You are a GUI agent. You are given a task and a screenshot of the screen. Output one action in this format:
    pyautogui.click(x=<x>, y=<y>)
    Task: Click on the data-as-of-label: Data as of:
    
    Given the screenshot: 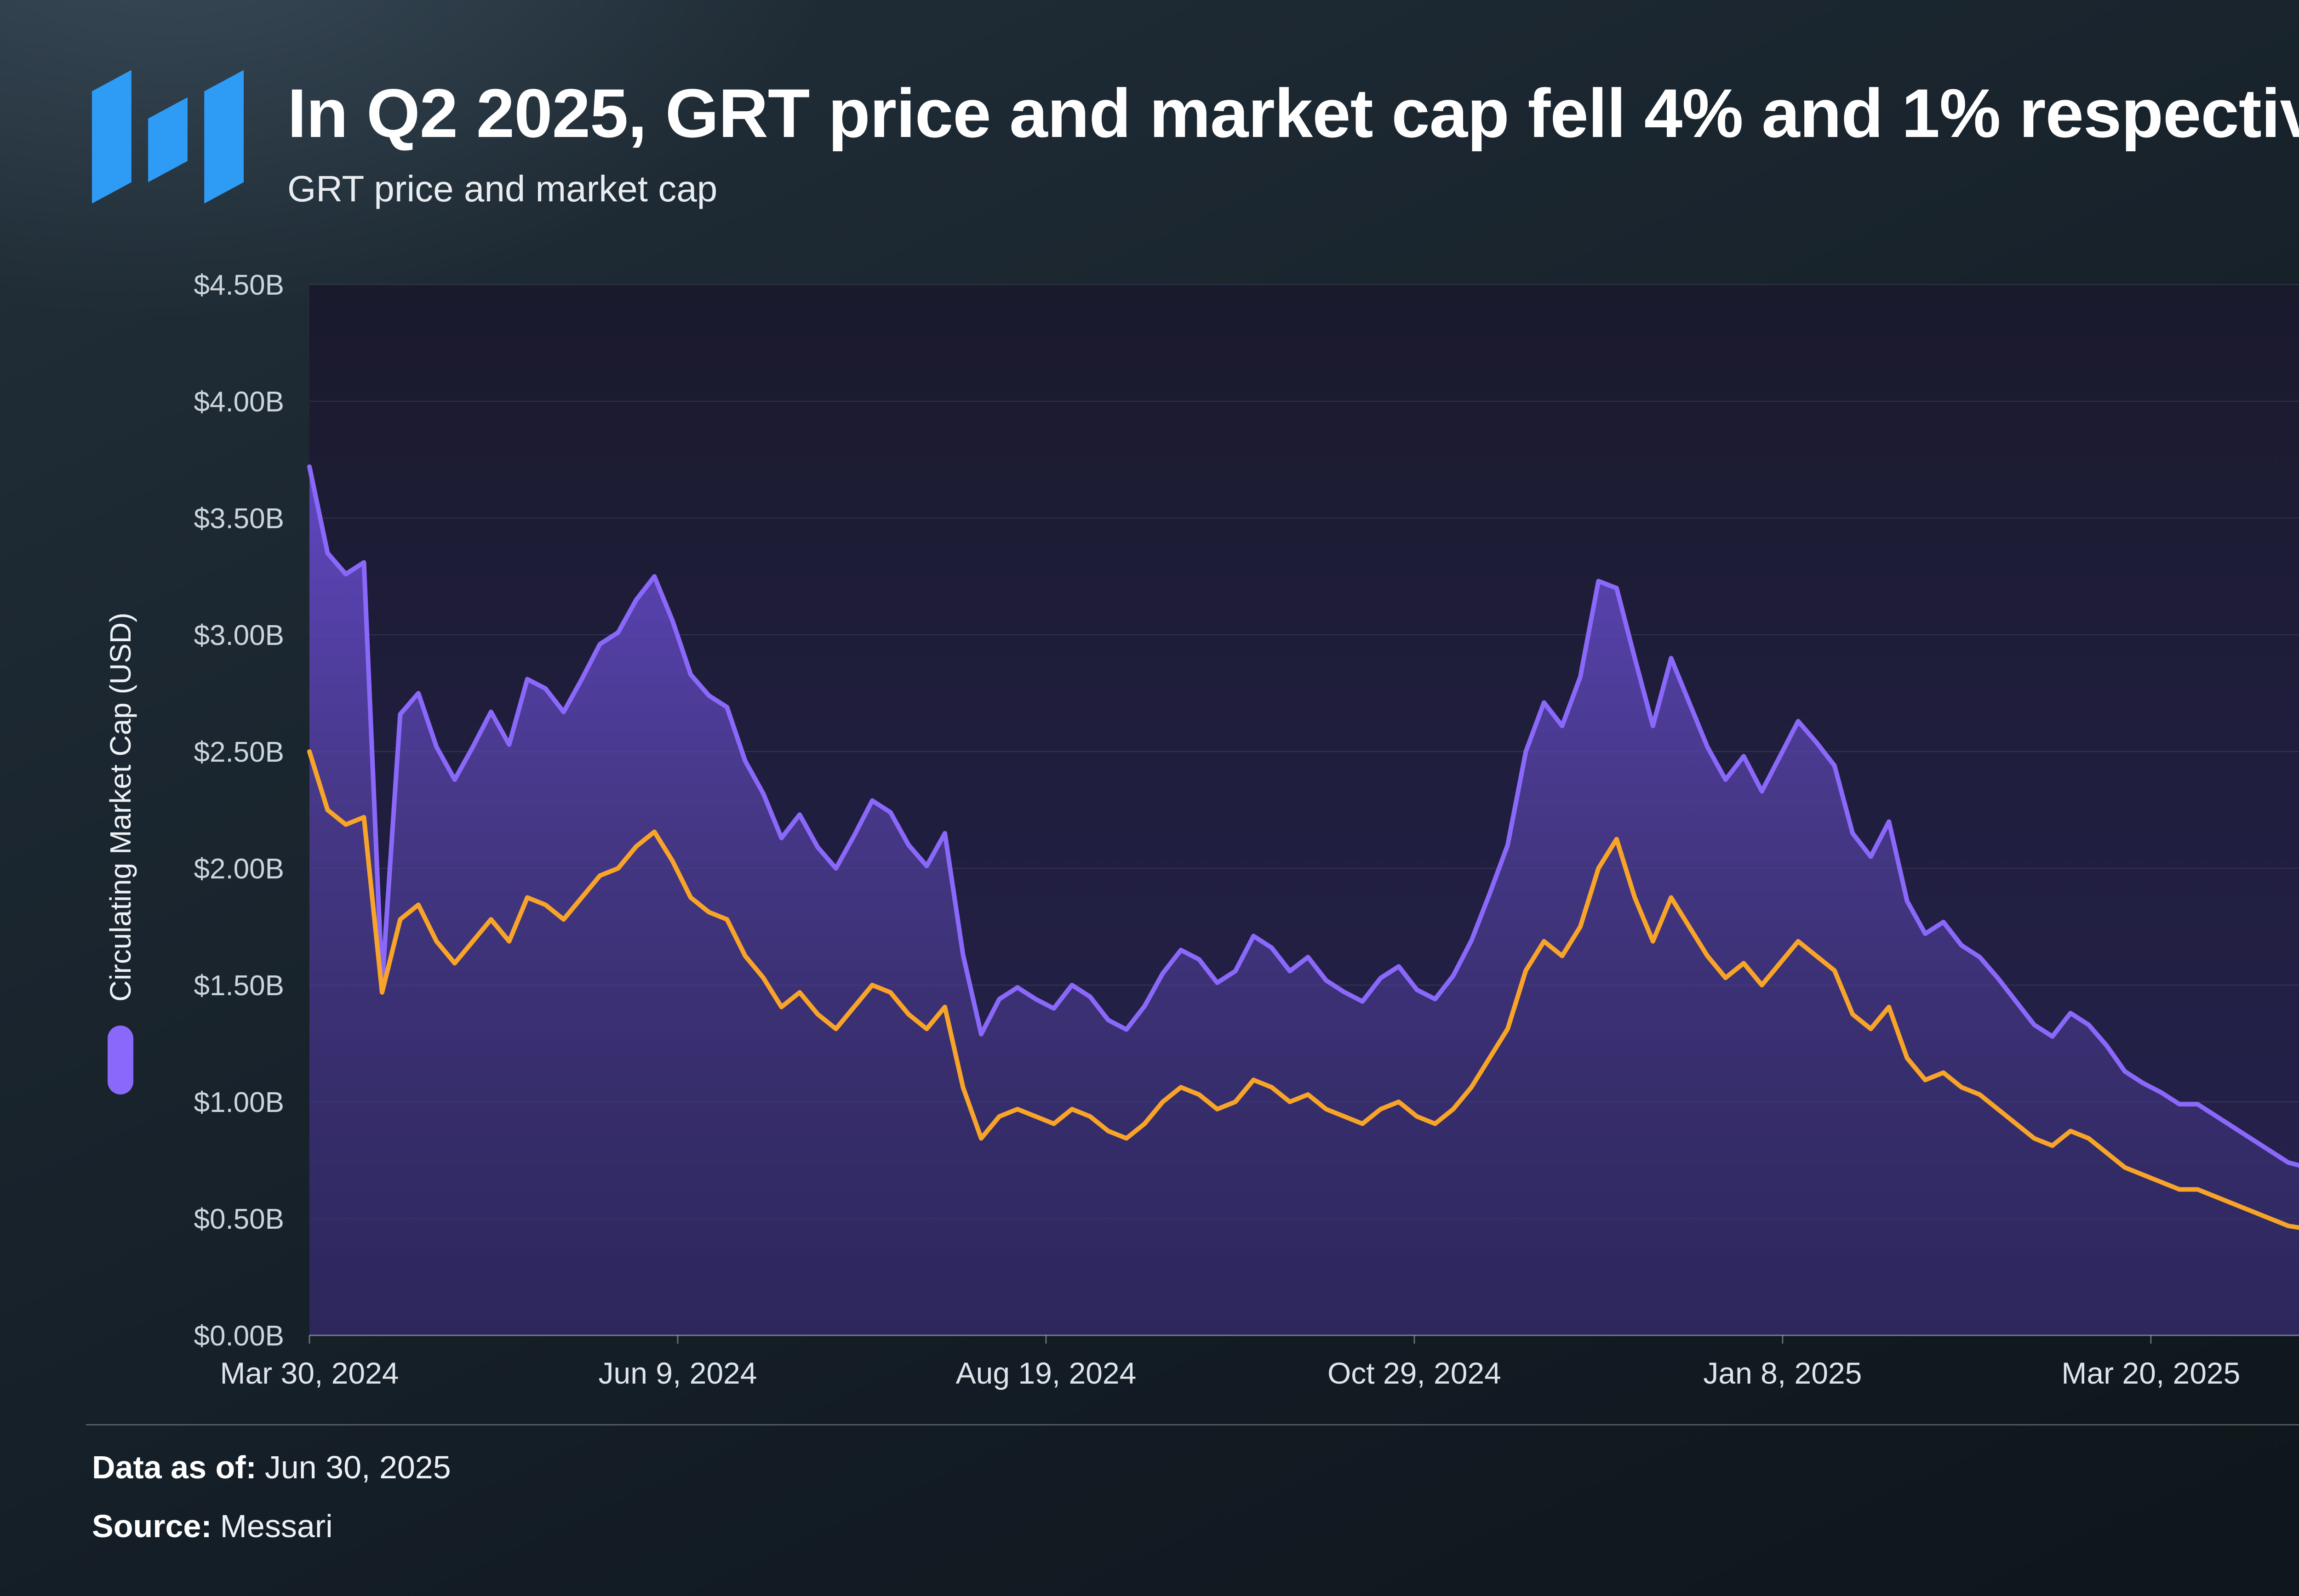 What is the action you would take?
    pyautogui.click(x=174, y=1467)
    